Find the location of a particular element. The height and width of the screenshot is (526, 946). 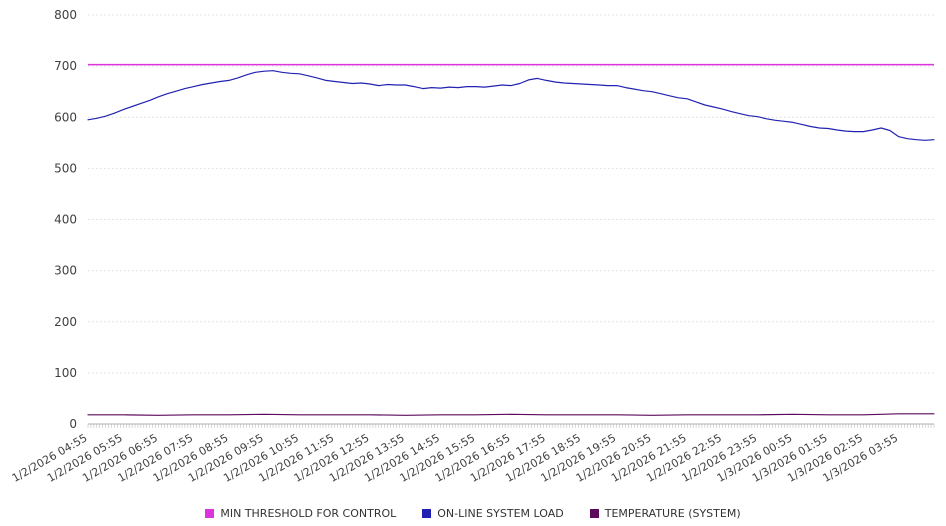

svg-text: 600 is located at coordinates (65, 117).